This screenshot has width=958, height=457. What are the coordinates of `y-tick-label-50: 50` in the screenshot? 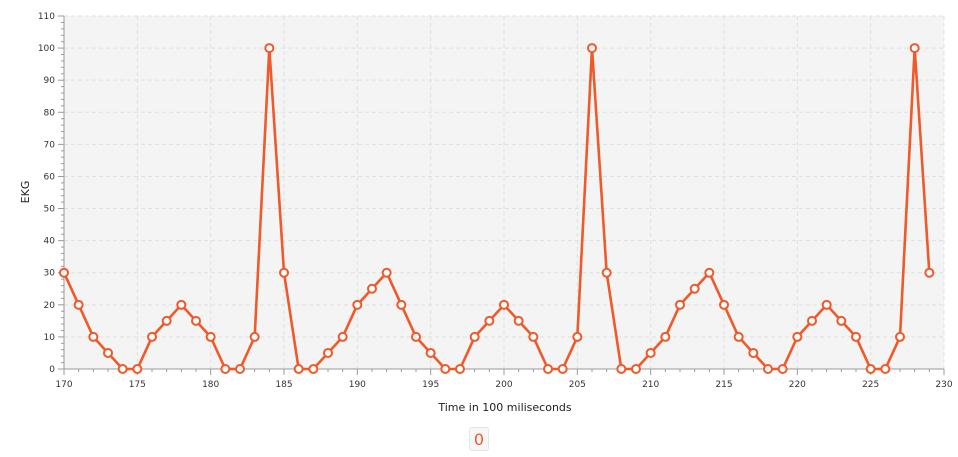 It's located at (50, 210).